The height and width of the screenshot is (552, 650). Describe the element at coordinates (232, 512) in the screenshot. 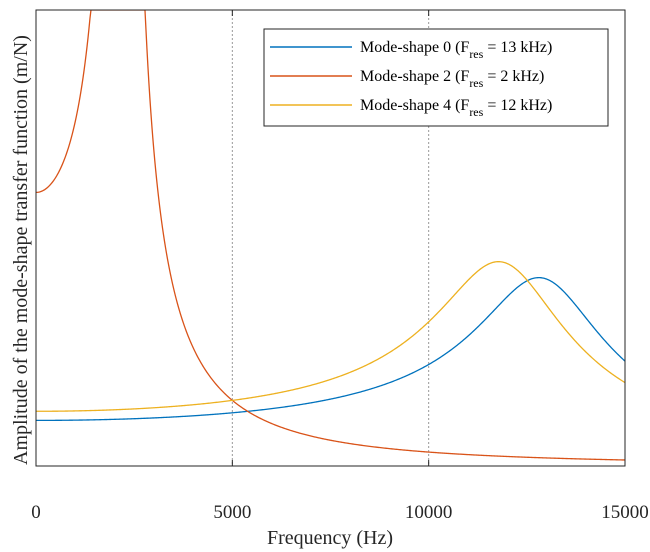

I see `x-tick-label: 5000` at that location.